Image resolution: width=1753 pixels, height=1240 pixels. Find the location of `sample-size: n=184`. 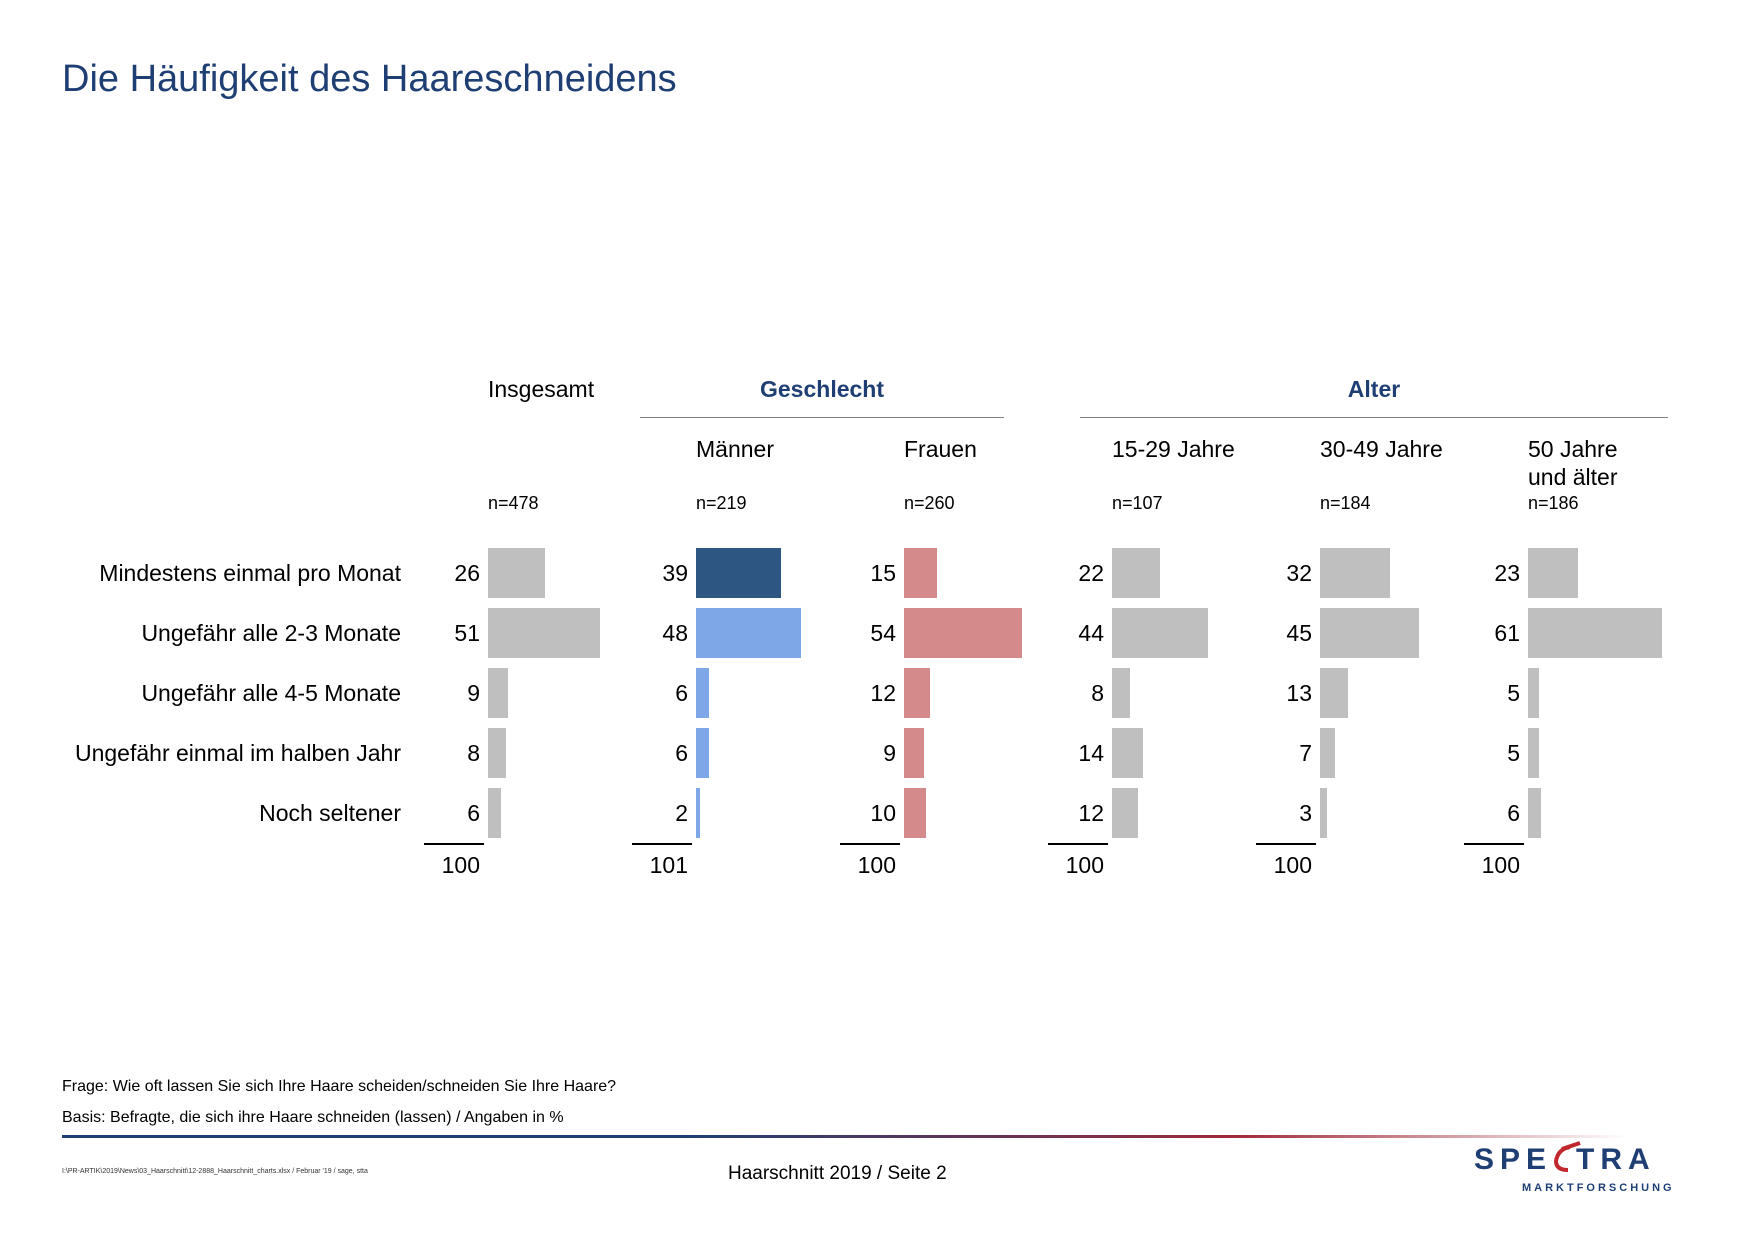

sample-size: n=184 is located at coordinates (1345, 503).